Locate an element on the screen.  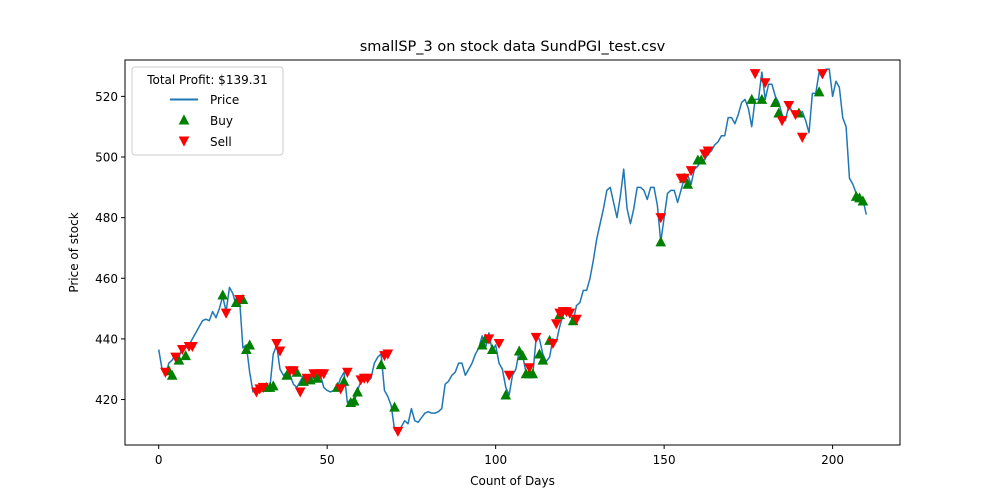
x-tick-label: 100 is located at coordinates (495, 460).